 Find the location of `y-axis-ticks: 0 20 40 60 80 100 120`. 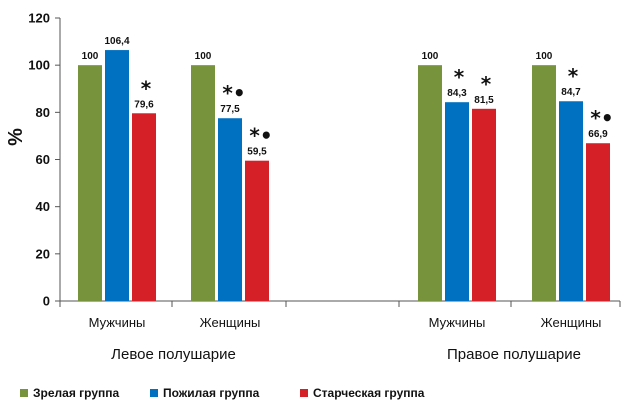

y-axis-ticks: 0 20 40 60 80 100 120 is located at coordinates (44, 160).